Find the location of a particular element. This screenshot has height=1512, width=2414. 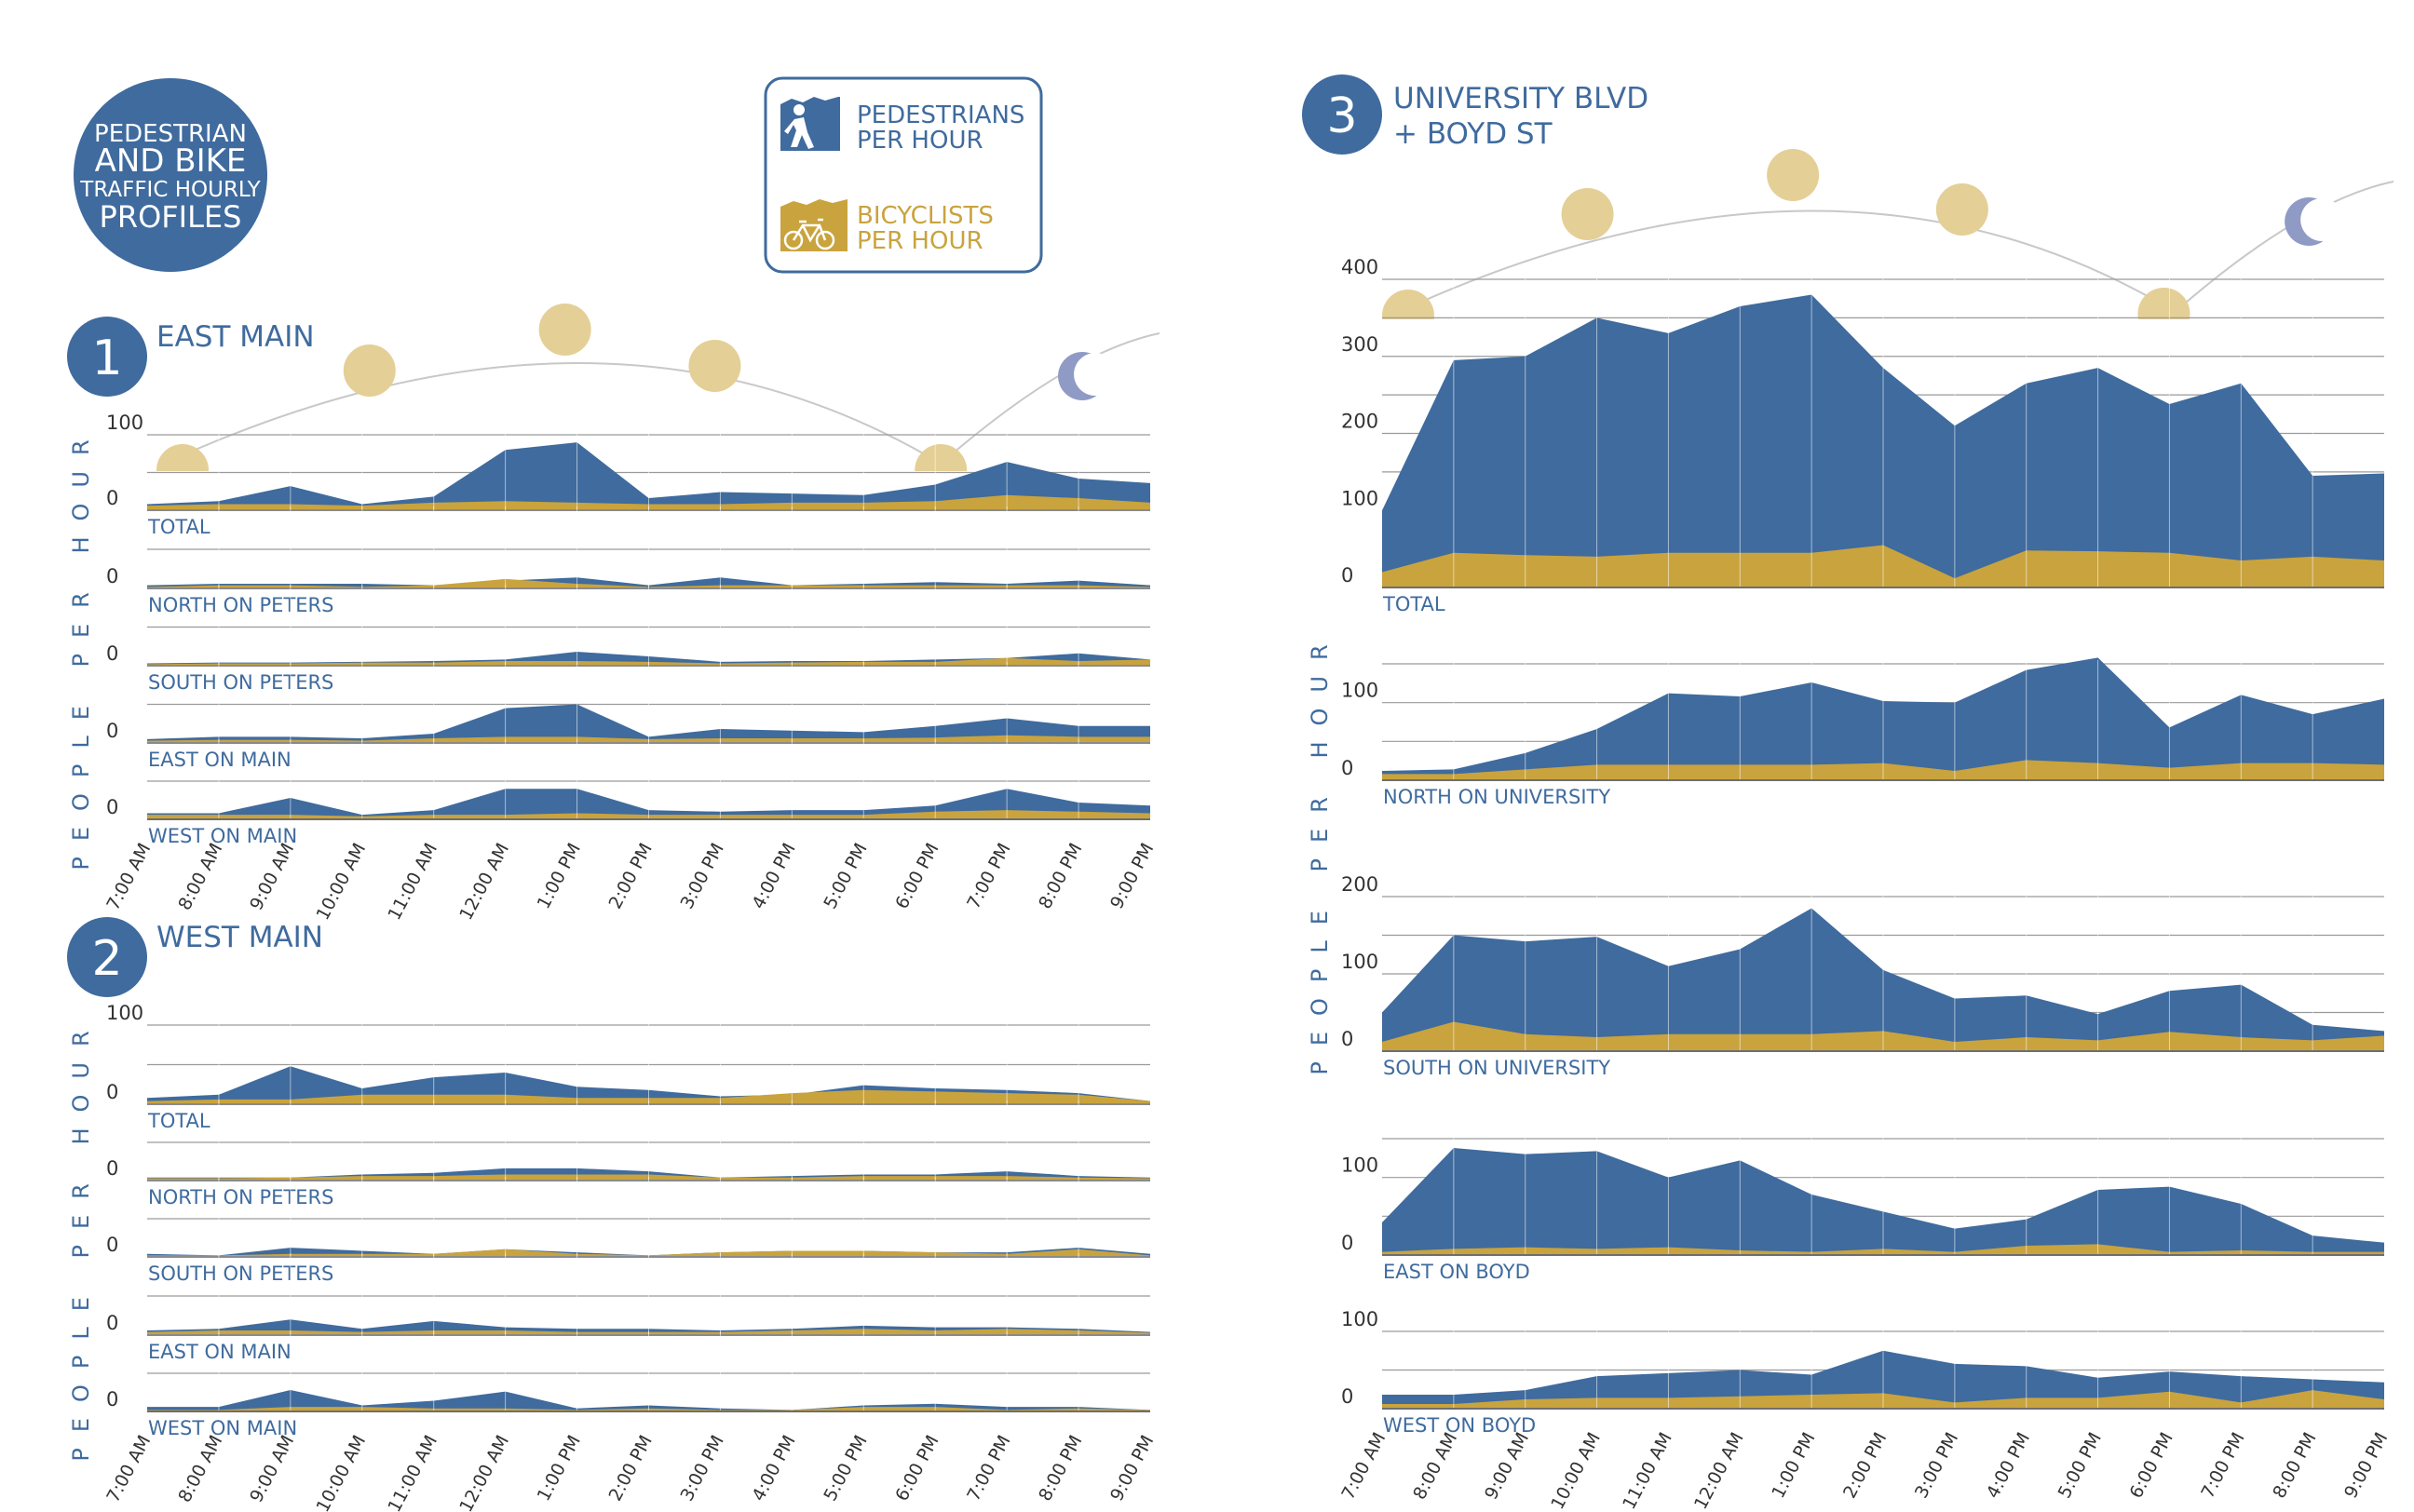

section-2-number: 2 is located at coordinates (106, 959).